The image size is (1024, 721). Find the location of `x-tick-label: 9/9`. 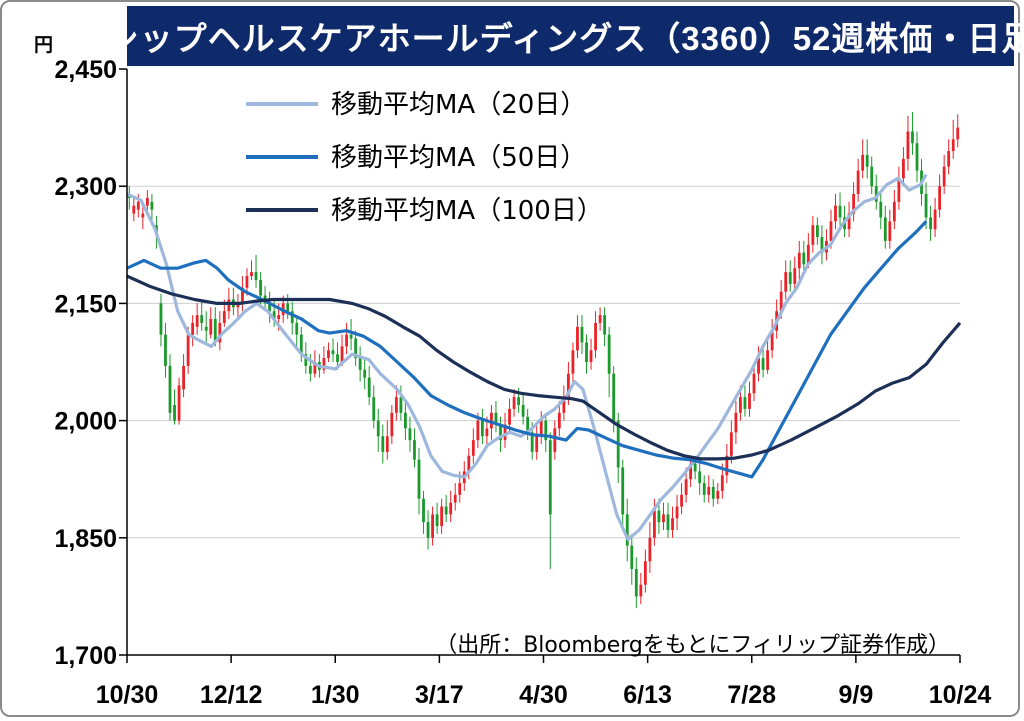

x-tick-label: 9/9 is located at coordinates (855, 695).